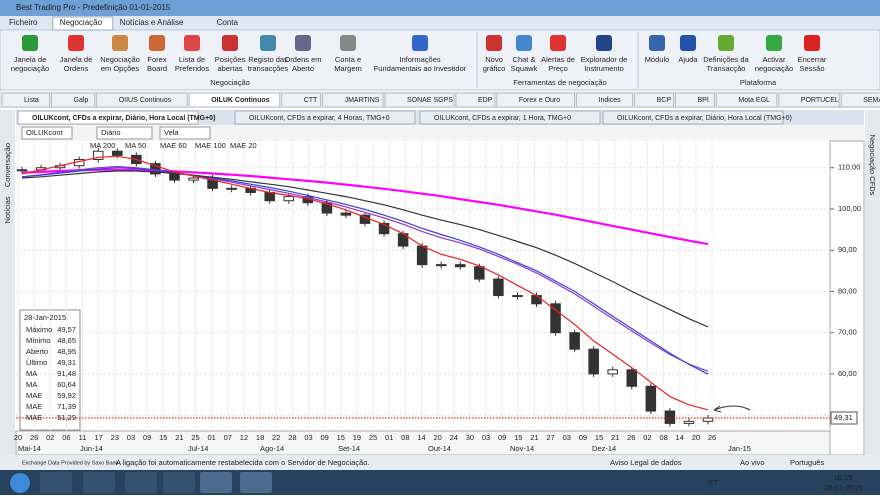 This screenshot has width=880, height=500. Describe the element at coordinates (20, 483) in the screenshot. I see `start-button` at that location.